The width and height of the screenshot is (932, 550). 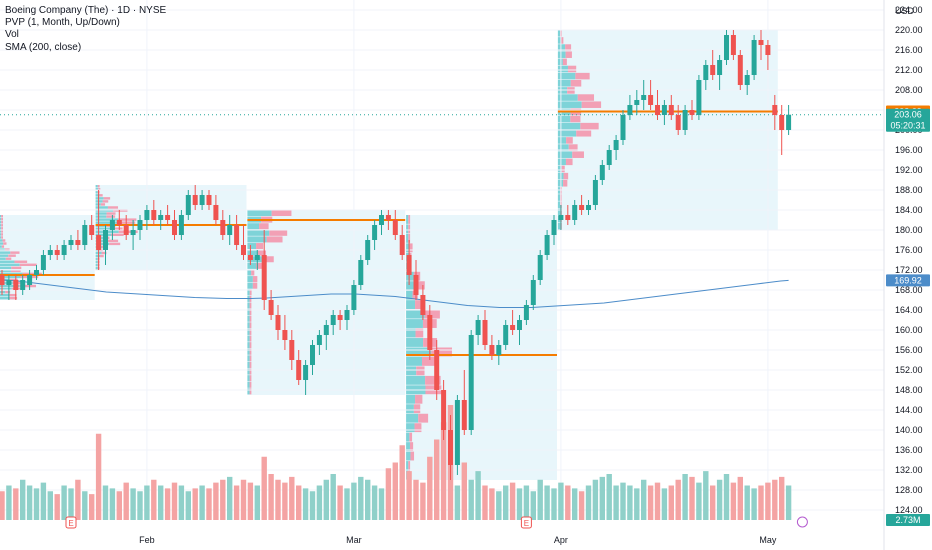 I want to click on last-price-tag, so click(x=908, y=120).